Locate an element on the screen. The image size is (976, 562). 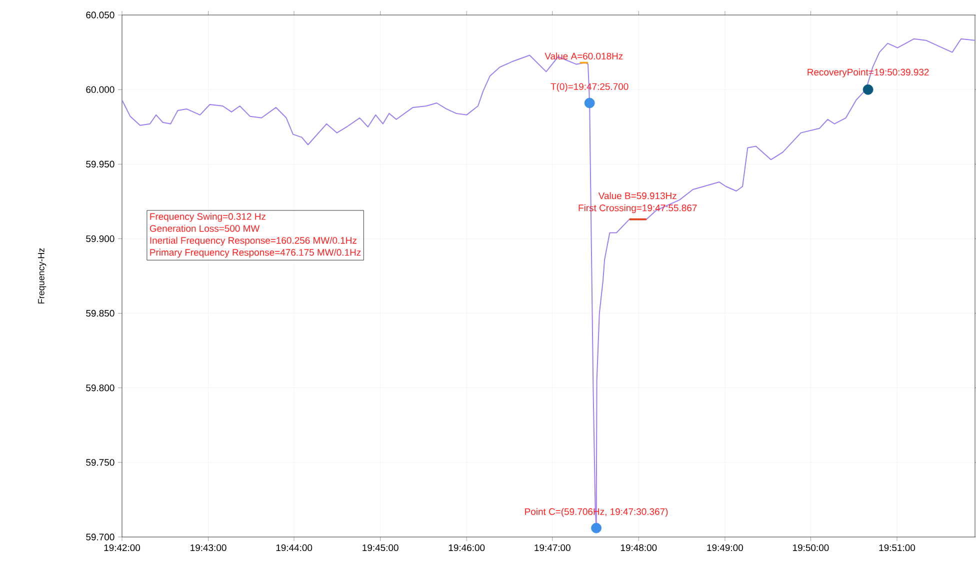
x-tick-label: 19:50:00 is located at coordinates (811, 548).